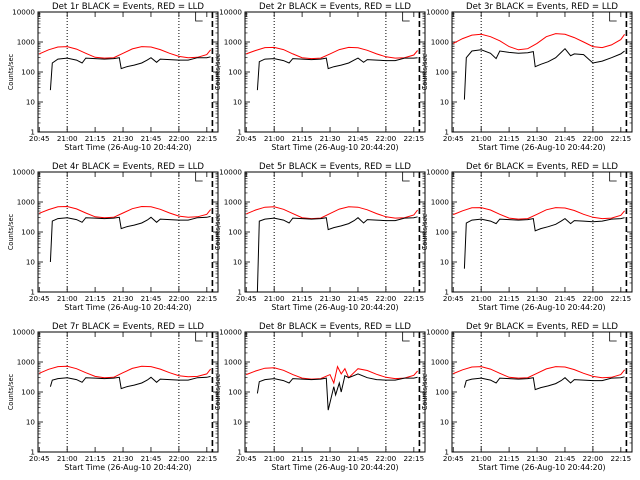 The height and width of the screenshot is (480, 640). Describe the element at coordinates (128, 167) in the screenshot. I see `panel-title: Det 4r BLACK = Events, RED = LLD` at that location.